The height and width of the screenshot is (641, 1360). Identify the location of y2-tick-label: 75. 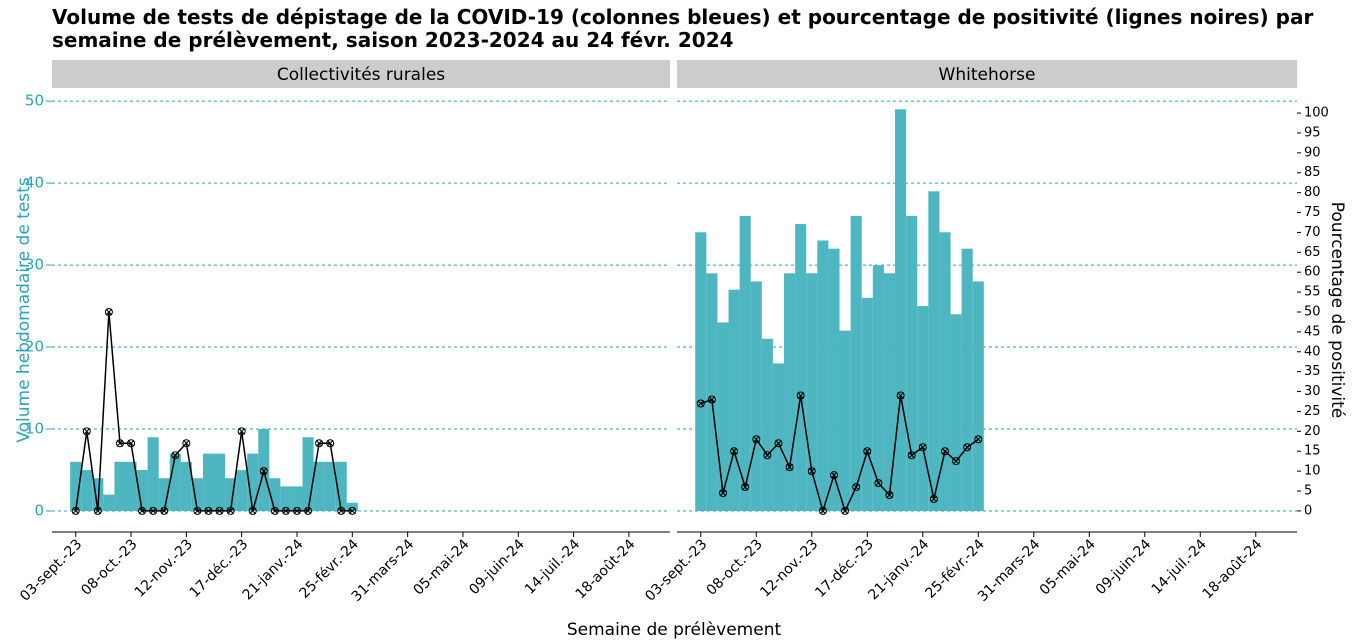
(1312, 212).